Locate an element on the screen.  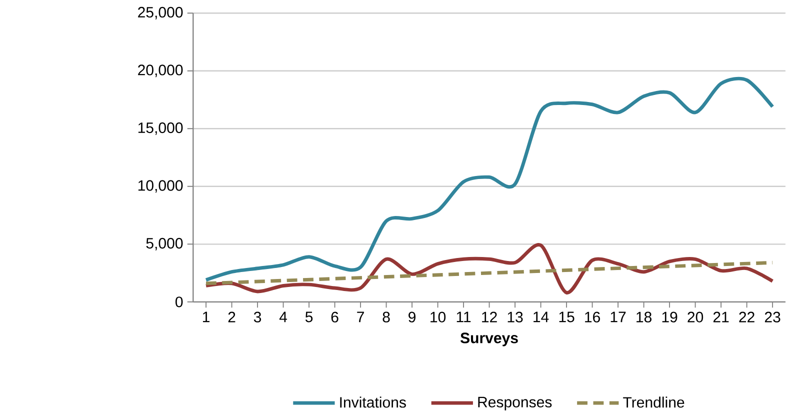
x-tick-label: 3 is located at coordinates (258, 317).